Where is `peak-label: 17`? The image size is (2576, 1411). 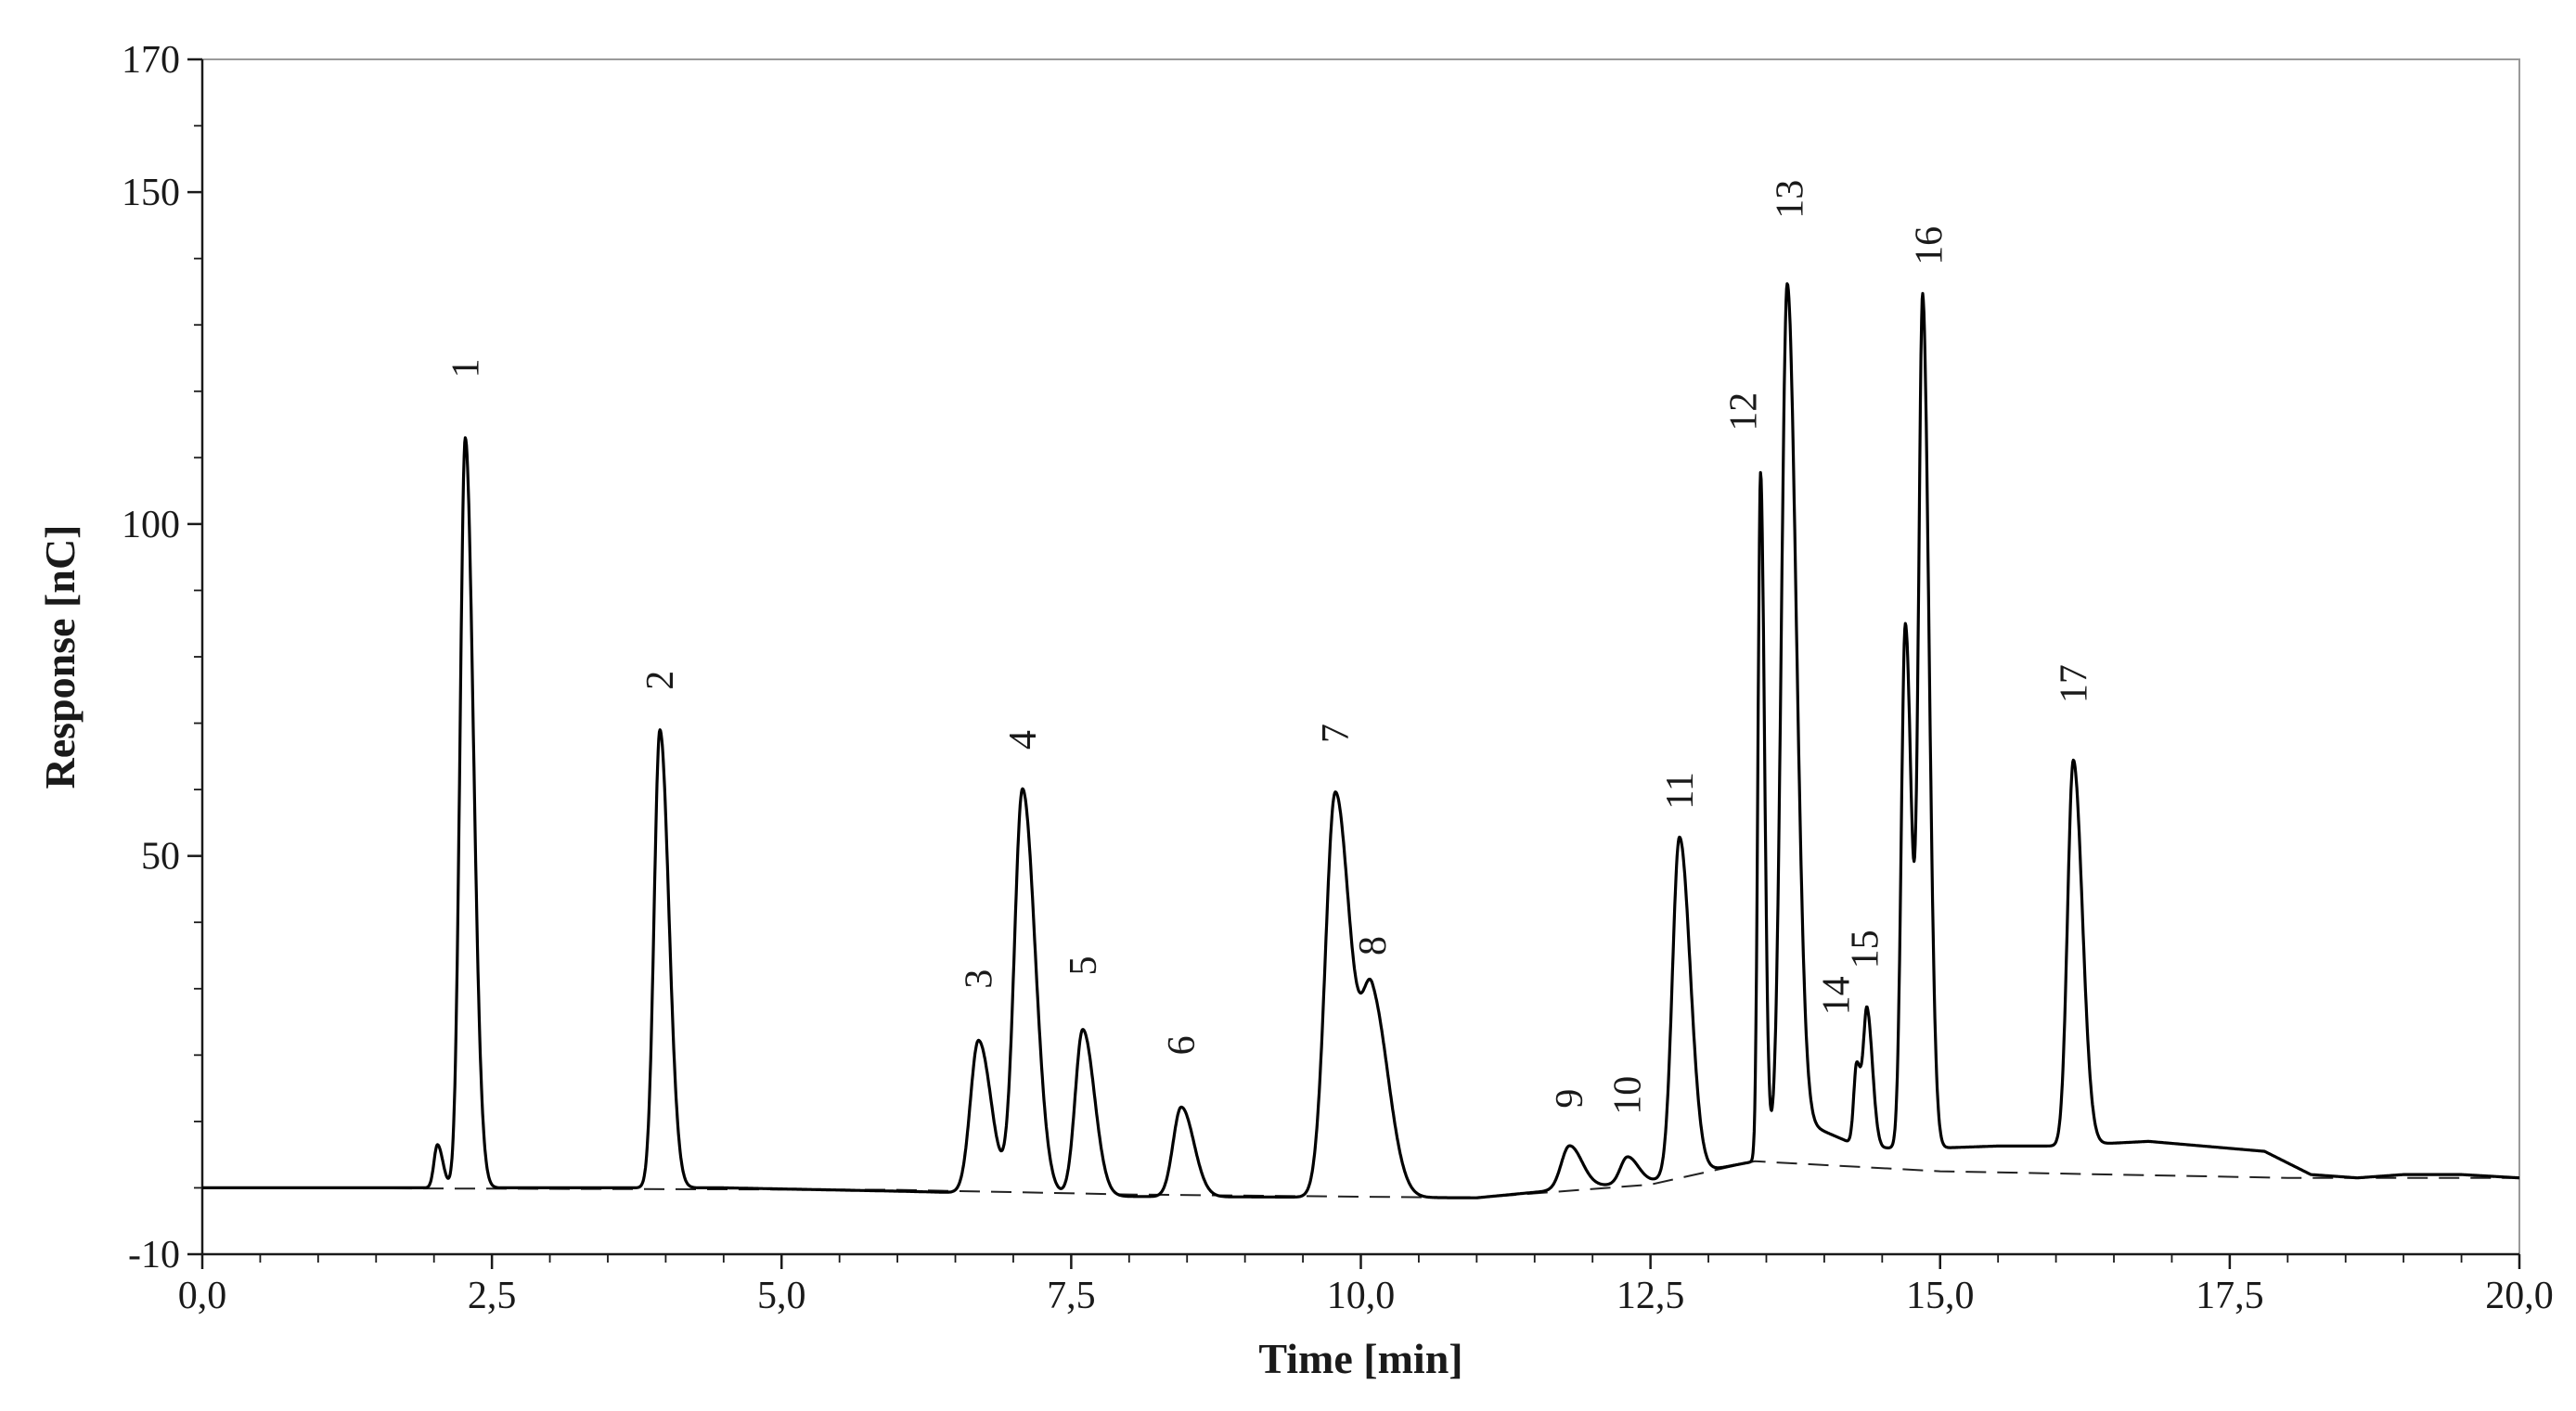 peak-label: 17 is located at coordinates (2074, 683).